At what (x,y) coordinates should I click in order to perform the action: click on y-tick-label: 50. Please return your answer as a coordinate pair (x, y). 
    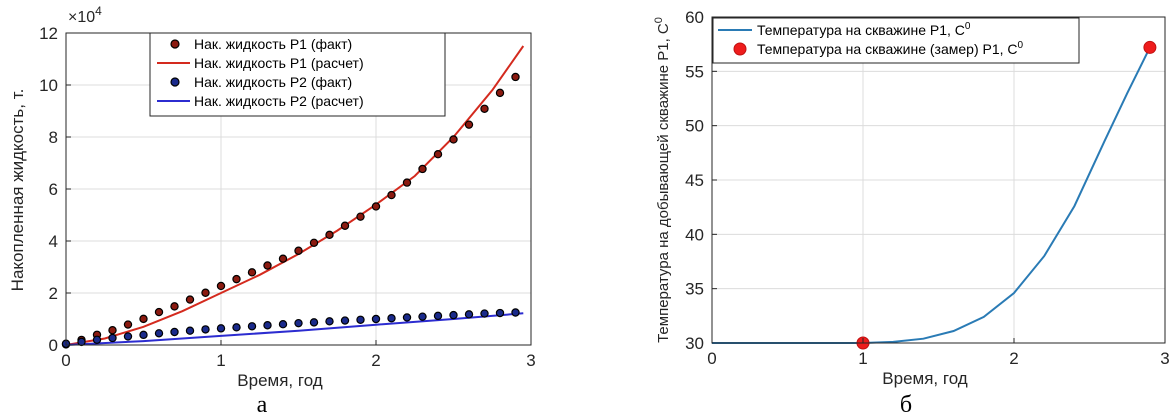
    Looking at the image, I should click on (694, 126).